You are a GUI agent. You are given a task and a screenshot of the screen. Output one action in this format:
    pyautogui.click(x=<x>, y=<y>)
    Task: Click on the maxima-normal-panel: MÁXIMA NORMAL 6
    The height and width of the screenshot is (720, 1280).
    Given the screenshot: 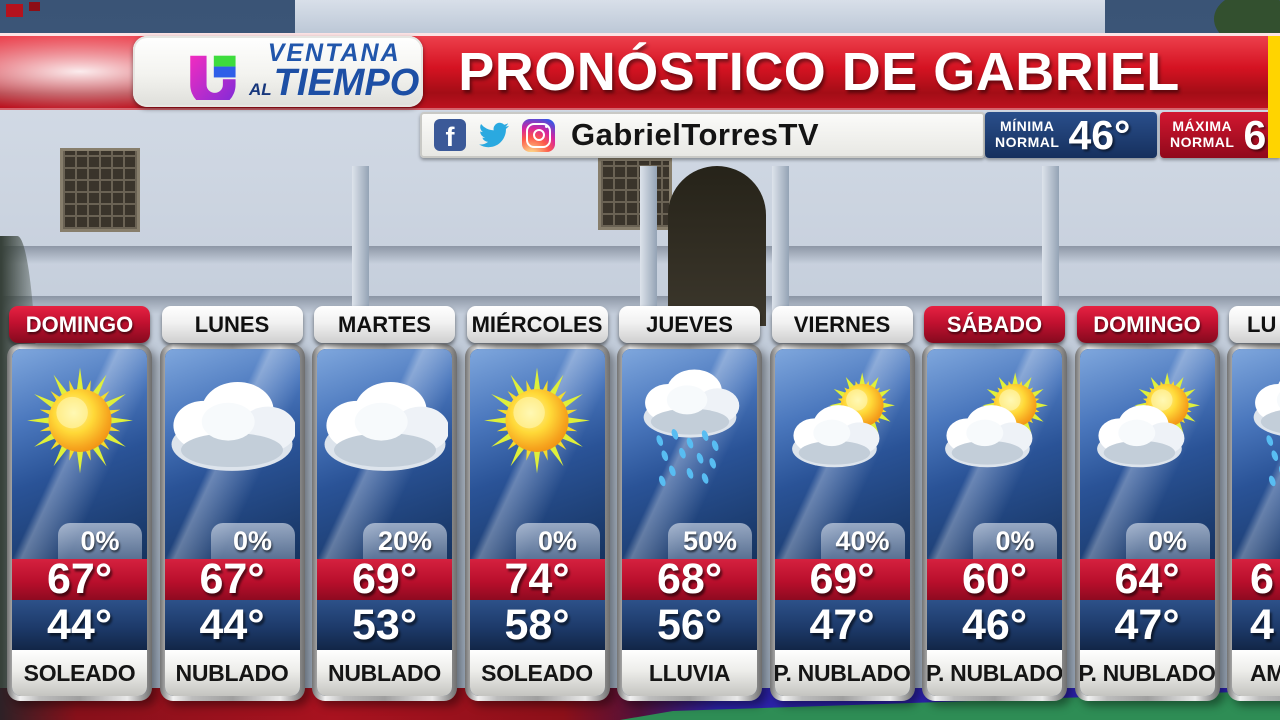 What is the action you would take?
    pyautogui.click(x=1220, y=135)
    